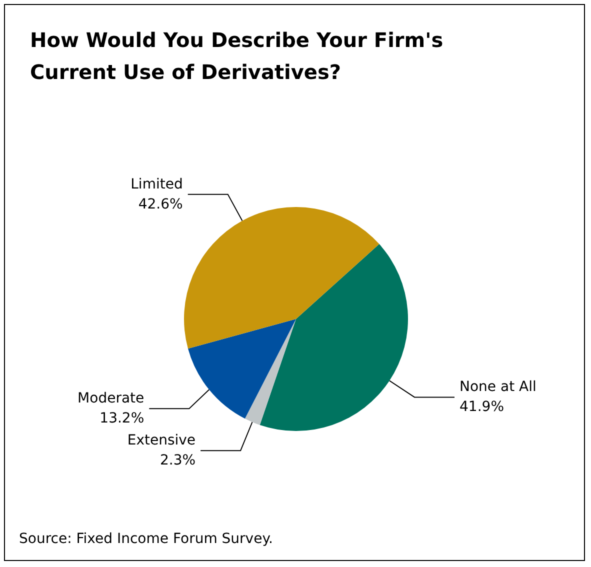 The image size is (591, 567). I want to click on slice-label: Limited, so click(156, 184).